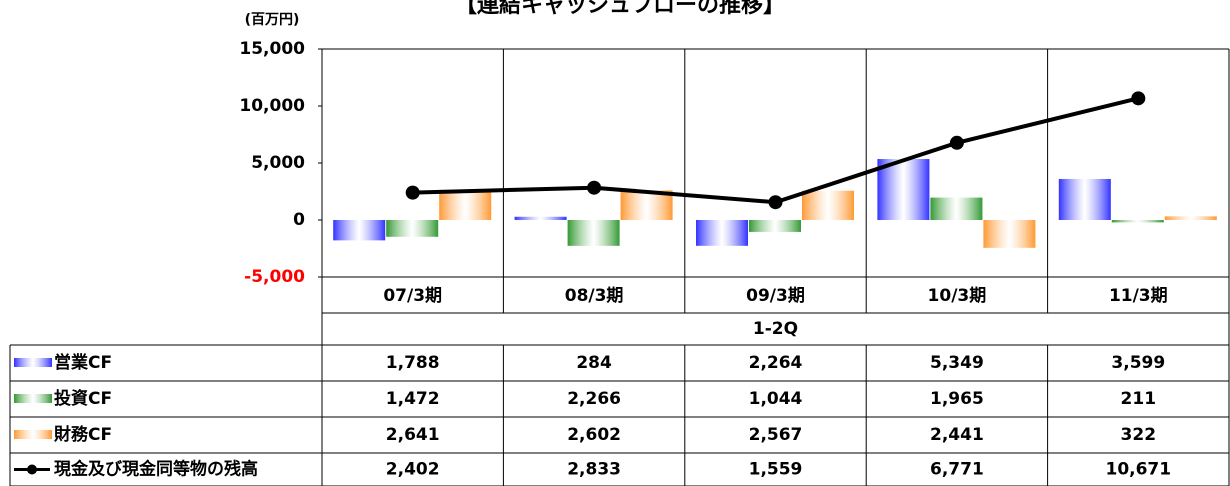  I want to click on line, so click(775, 150).